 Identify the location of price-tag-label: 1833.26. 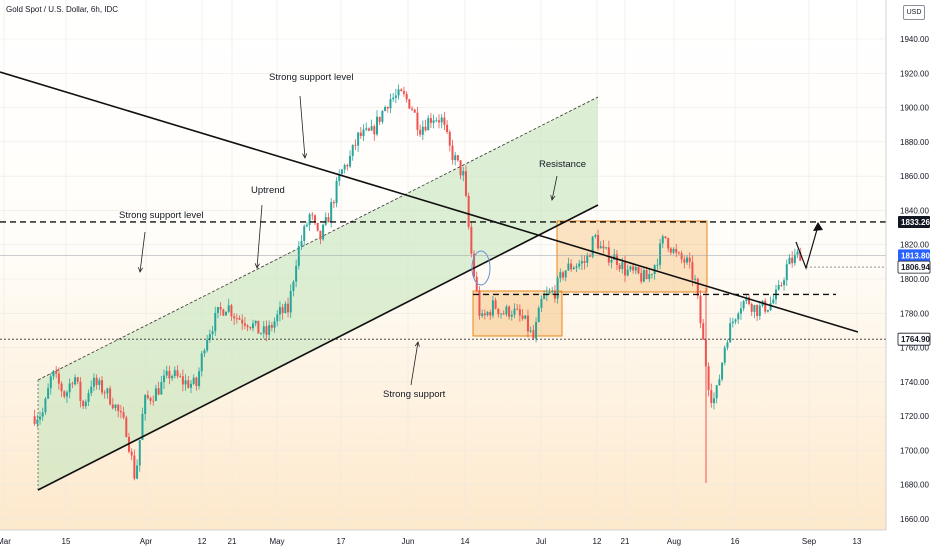
(915, 222).